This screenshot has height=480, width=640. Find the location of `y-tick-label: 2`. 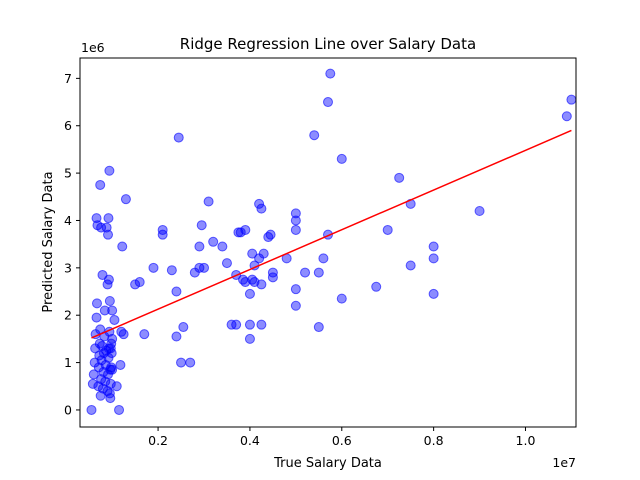

y-tick-label: 2 is located at coordinates (68, 315).